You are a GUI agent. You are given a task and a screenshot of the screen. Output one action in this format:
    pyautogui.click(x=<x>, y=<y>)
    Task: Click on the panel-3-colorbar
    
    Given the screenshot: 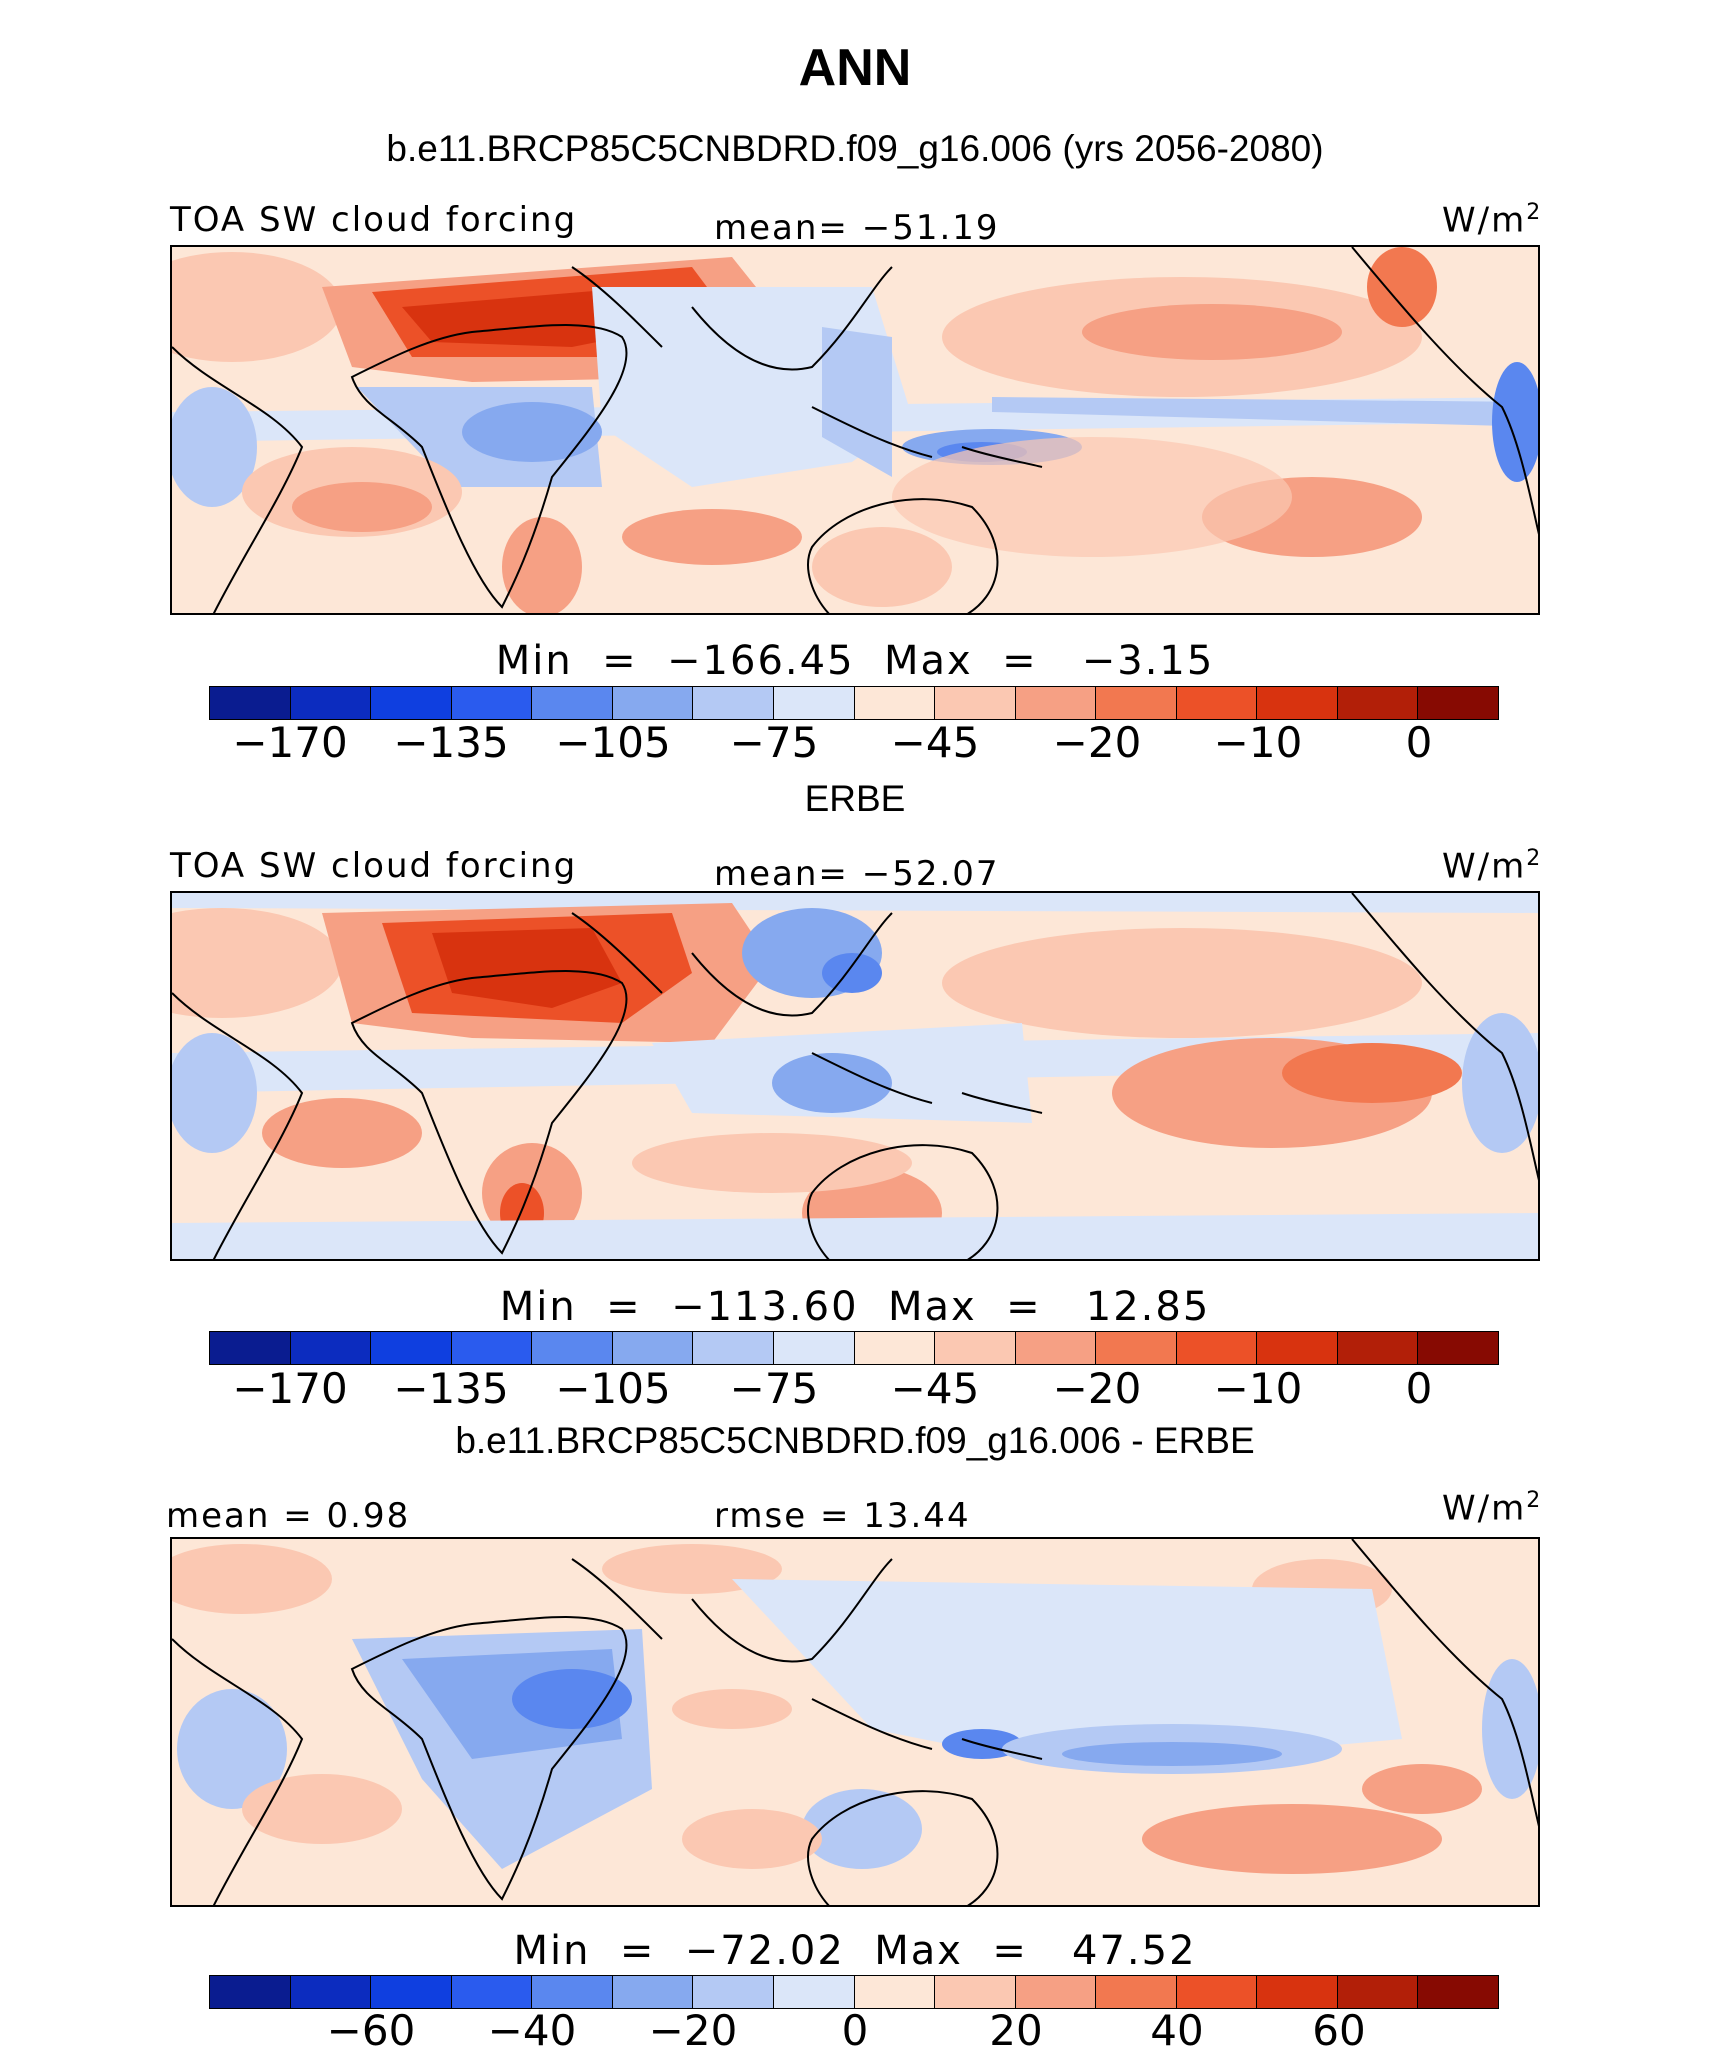 What is the action you would take?
    pyautogui.click(x=854, y=1992)
    